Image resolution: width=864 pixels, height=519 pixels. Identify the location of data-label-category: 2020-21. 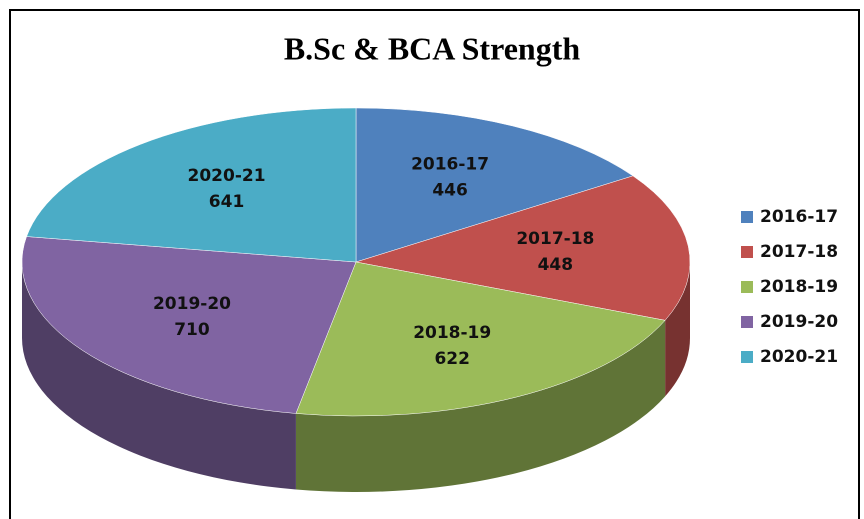
(227, 176).